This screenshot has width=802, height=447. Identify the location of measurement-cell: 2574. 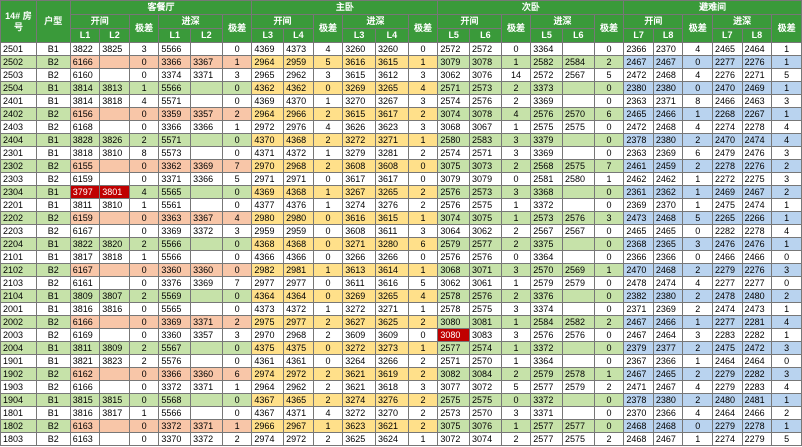
(454, 101).